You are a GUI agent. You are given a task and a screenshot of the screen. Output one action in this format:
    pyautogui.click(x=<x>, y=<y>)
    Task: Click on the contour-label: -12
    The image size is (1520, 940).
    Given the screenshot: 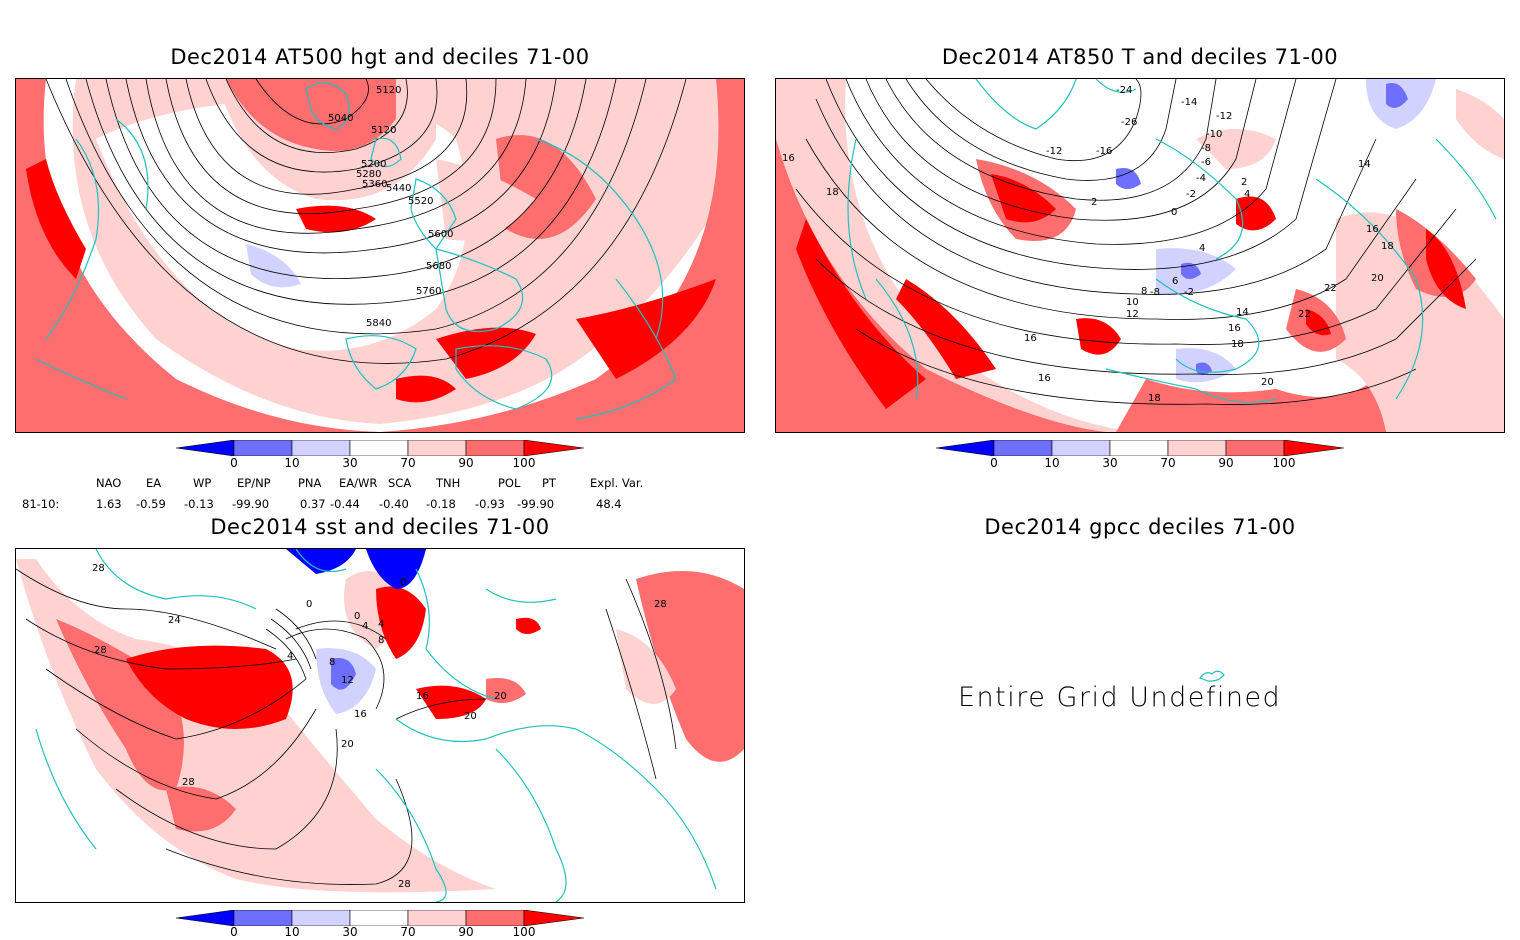 What is the action you would take?
    pyautogui.click(x=1054, y=151)
    